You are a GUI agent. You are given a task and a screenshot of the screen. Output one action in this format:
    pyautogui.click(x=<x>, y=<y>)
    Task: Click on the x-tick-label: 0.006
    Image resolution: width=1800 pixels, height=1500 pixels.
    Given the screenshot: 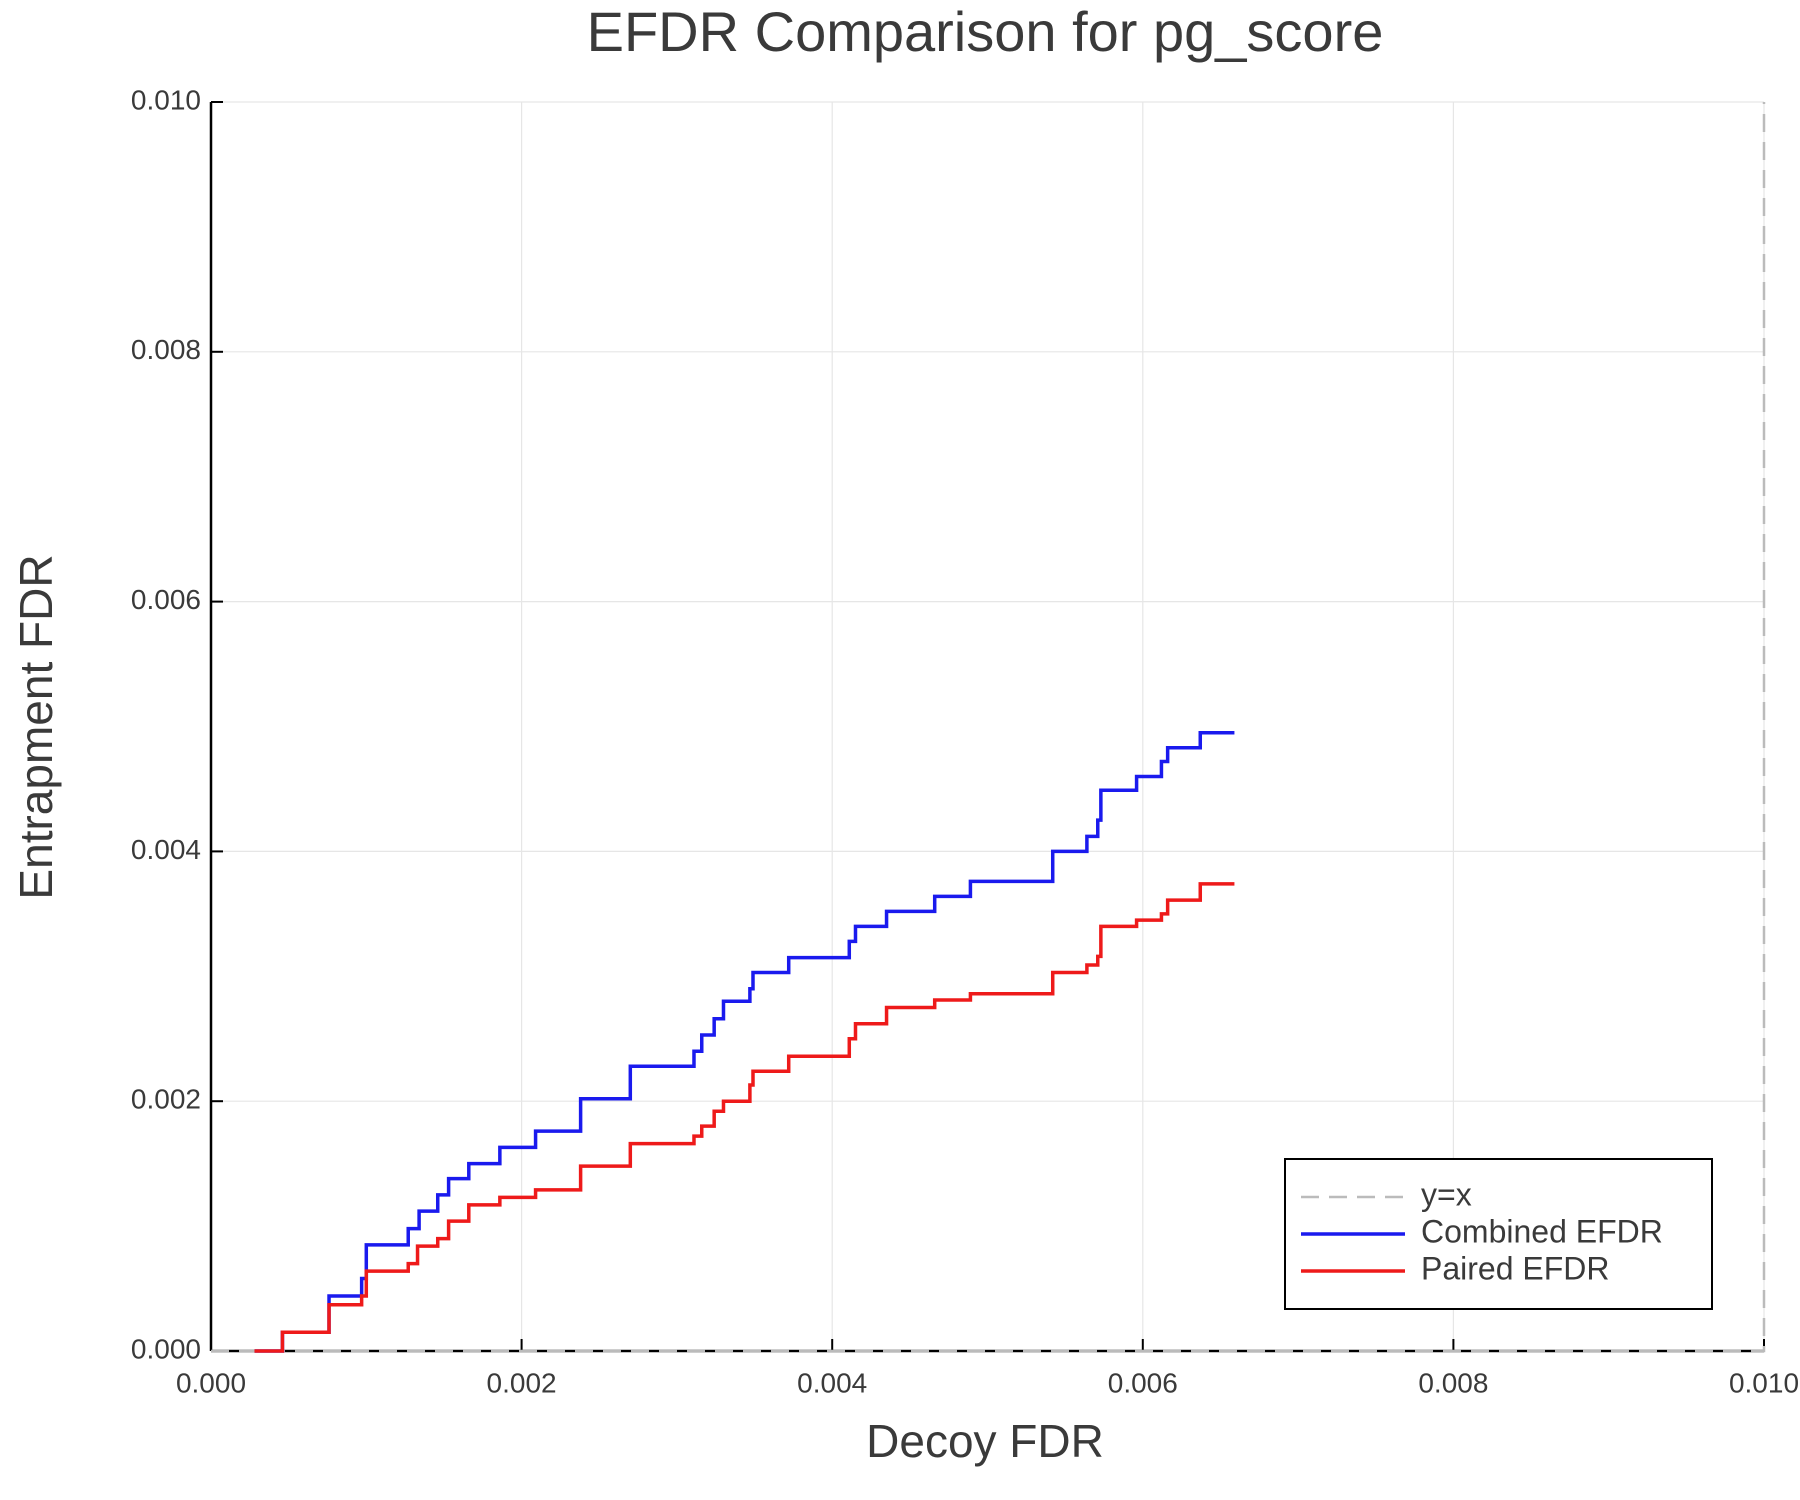 What is the action you would take?
    pyautogui.click(x=1143, y=1382)
    